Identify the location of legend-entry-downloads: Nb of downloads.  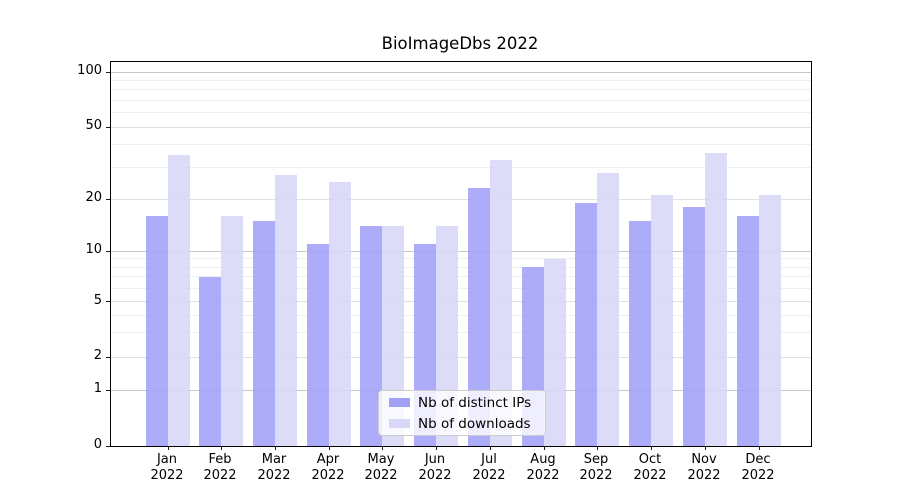
(462, 424).